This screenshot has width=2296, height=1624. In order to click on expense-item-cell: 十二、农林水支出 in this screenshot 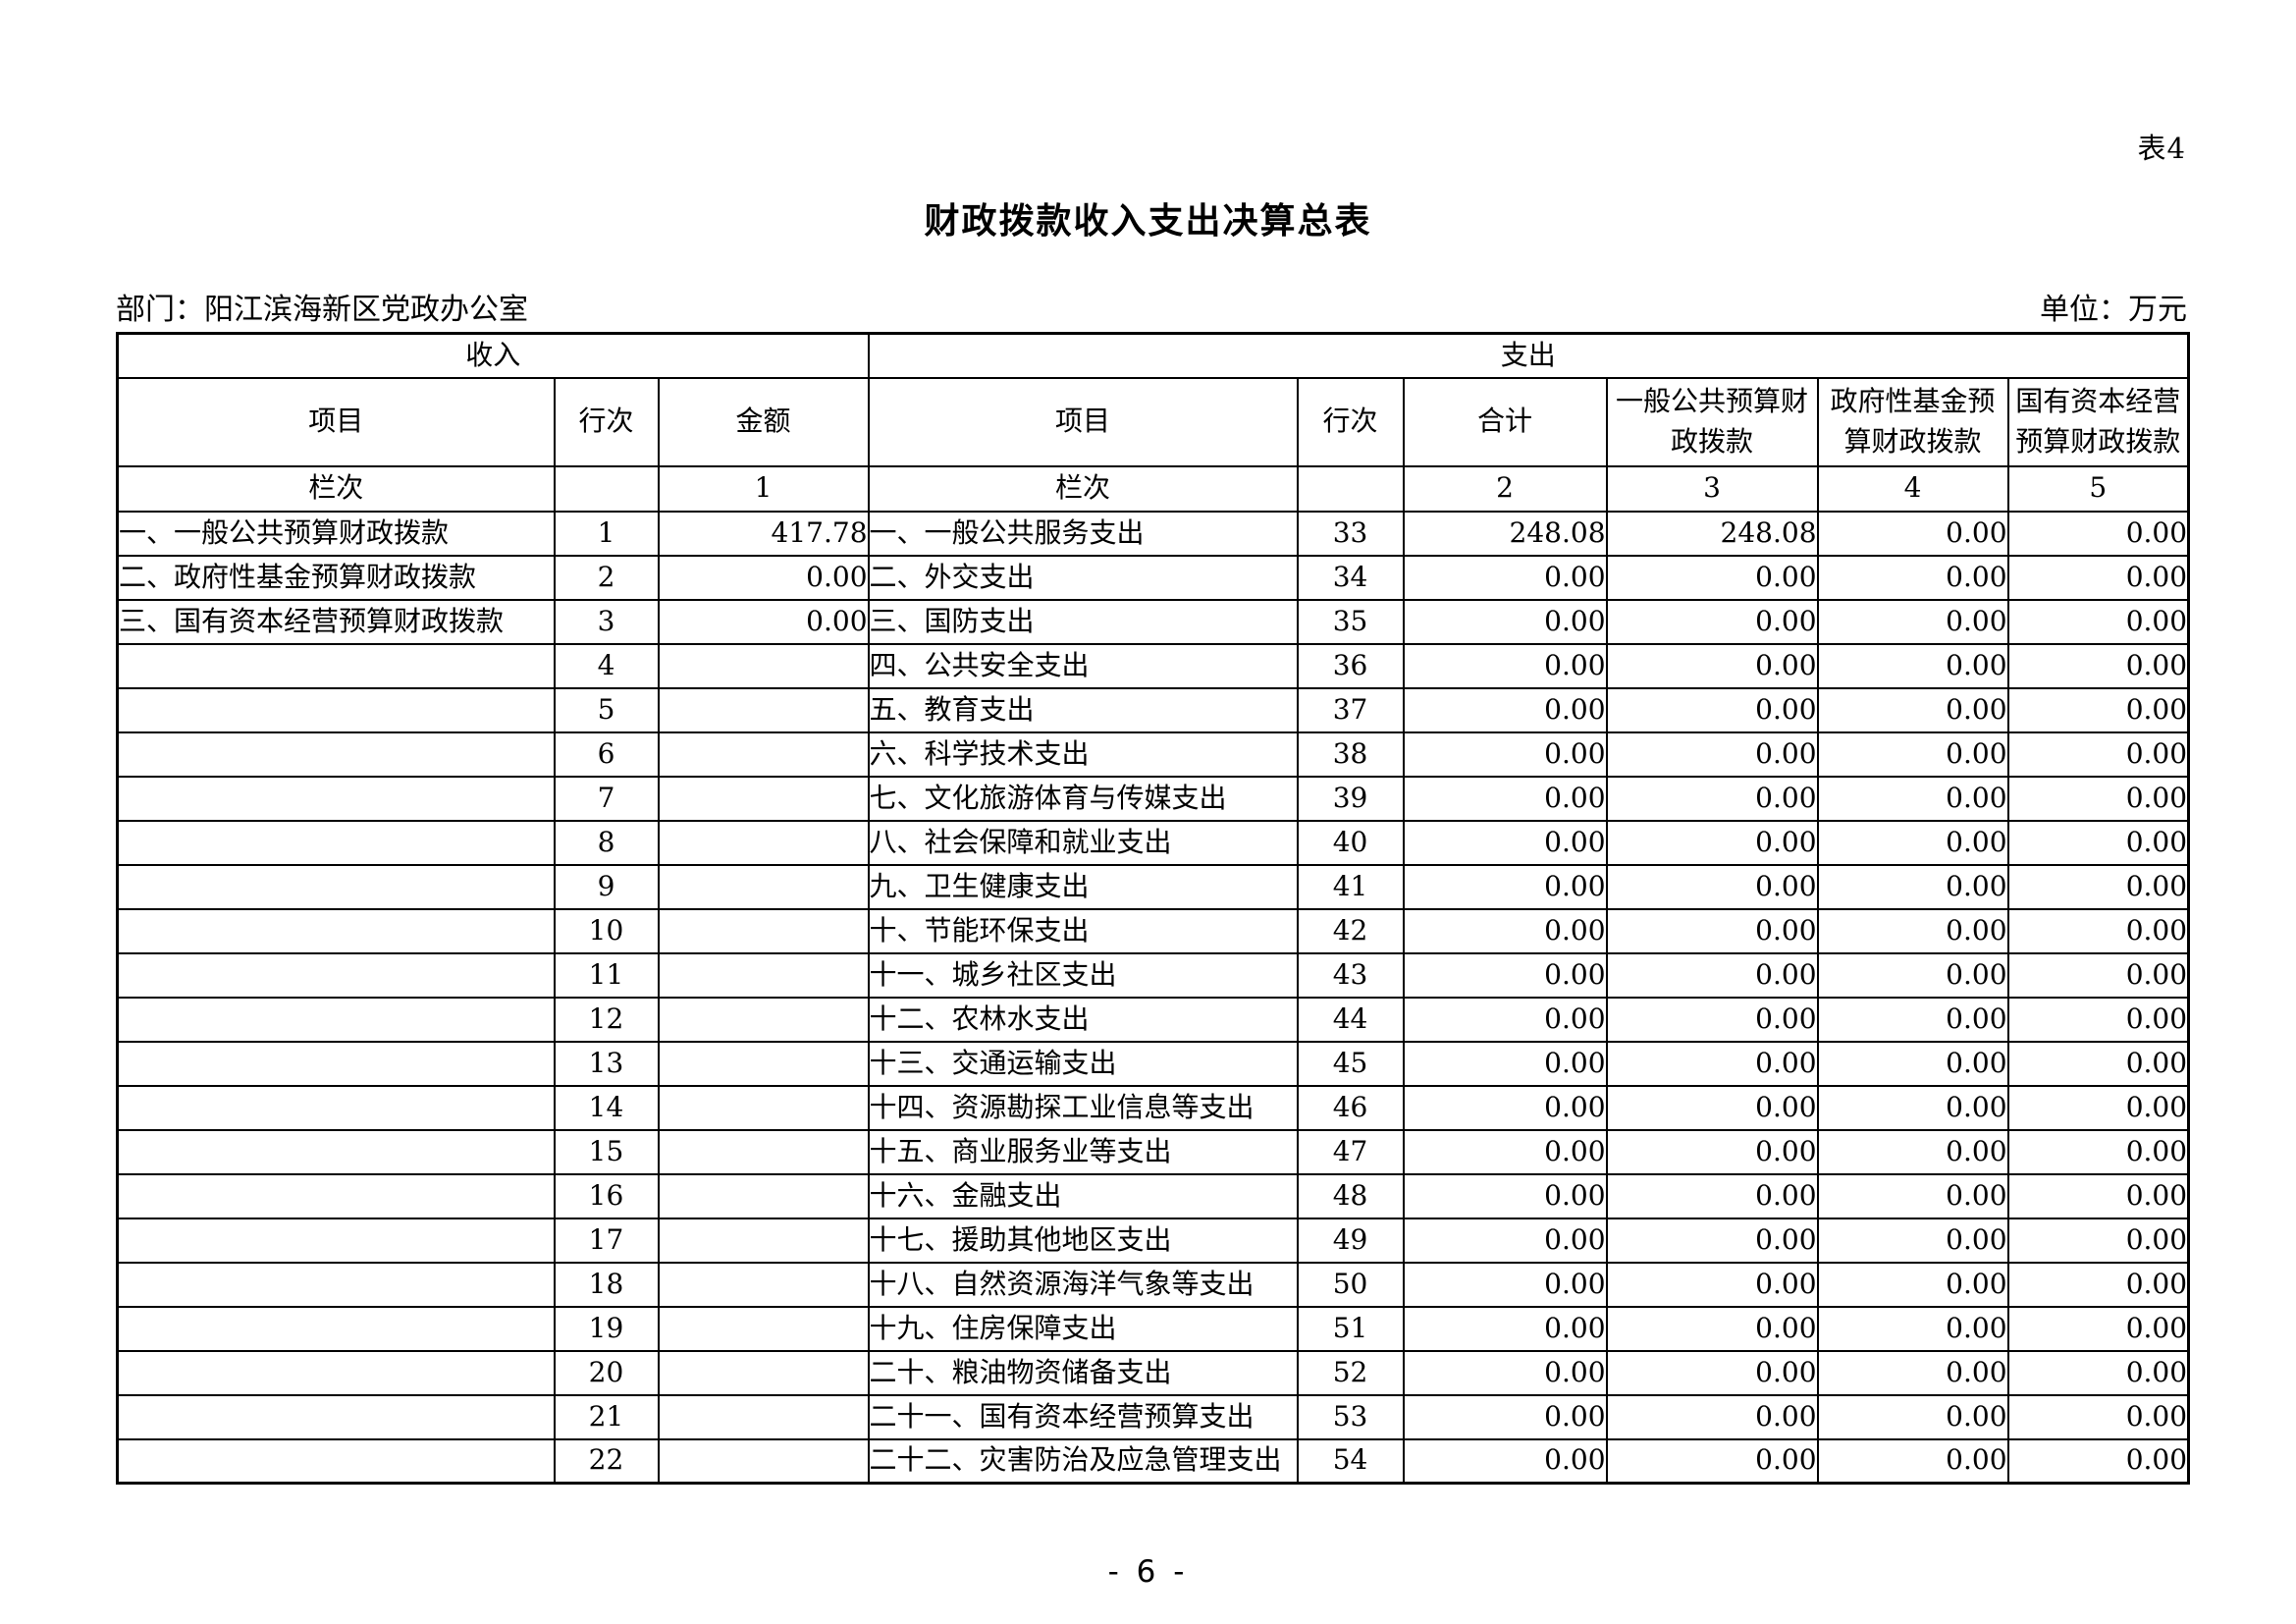, I will do `click(1083, 1019)`.